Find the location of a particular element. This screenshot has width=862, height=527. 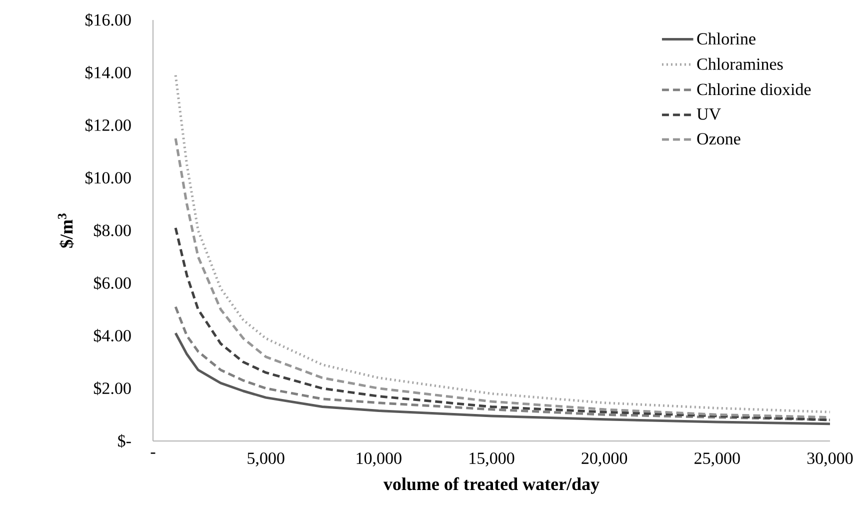

x-tick-label: 5,000 is located at coordinates (266, 459).